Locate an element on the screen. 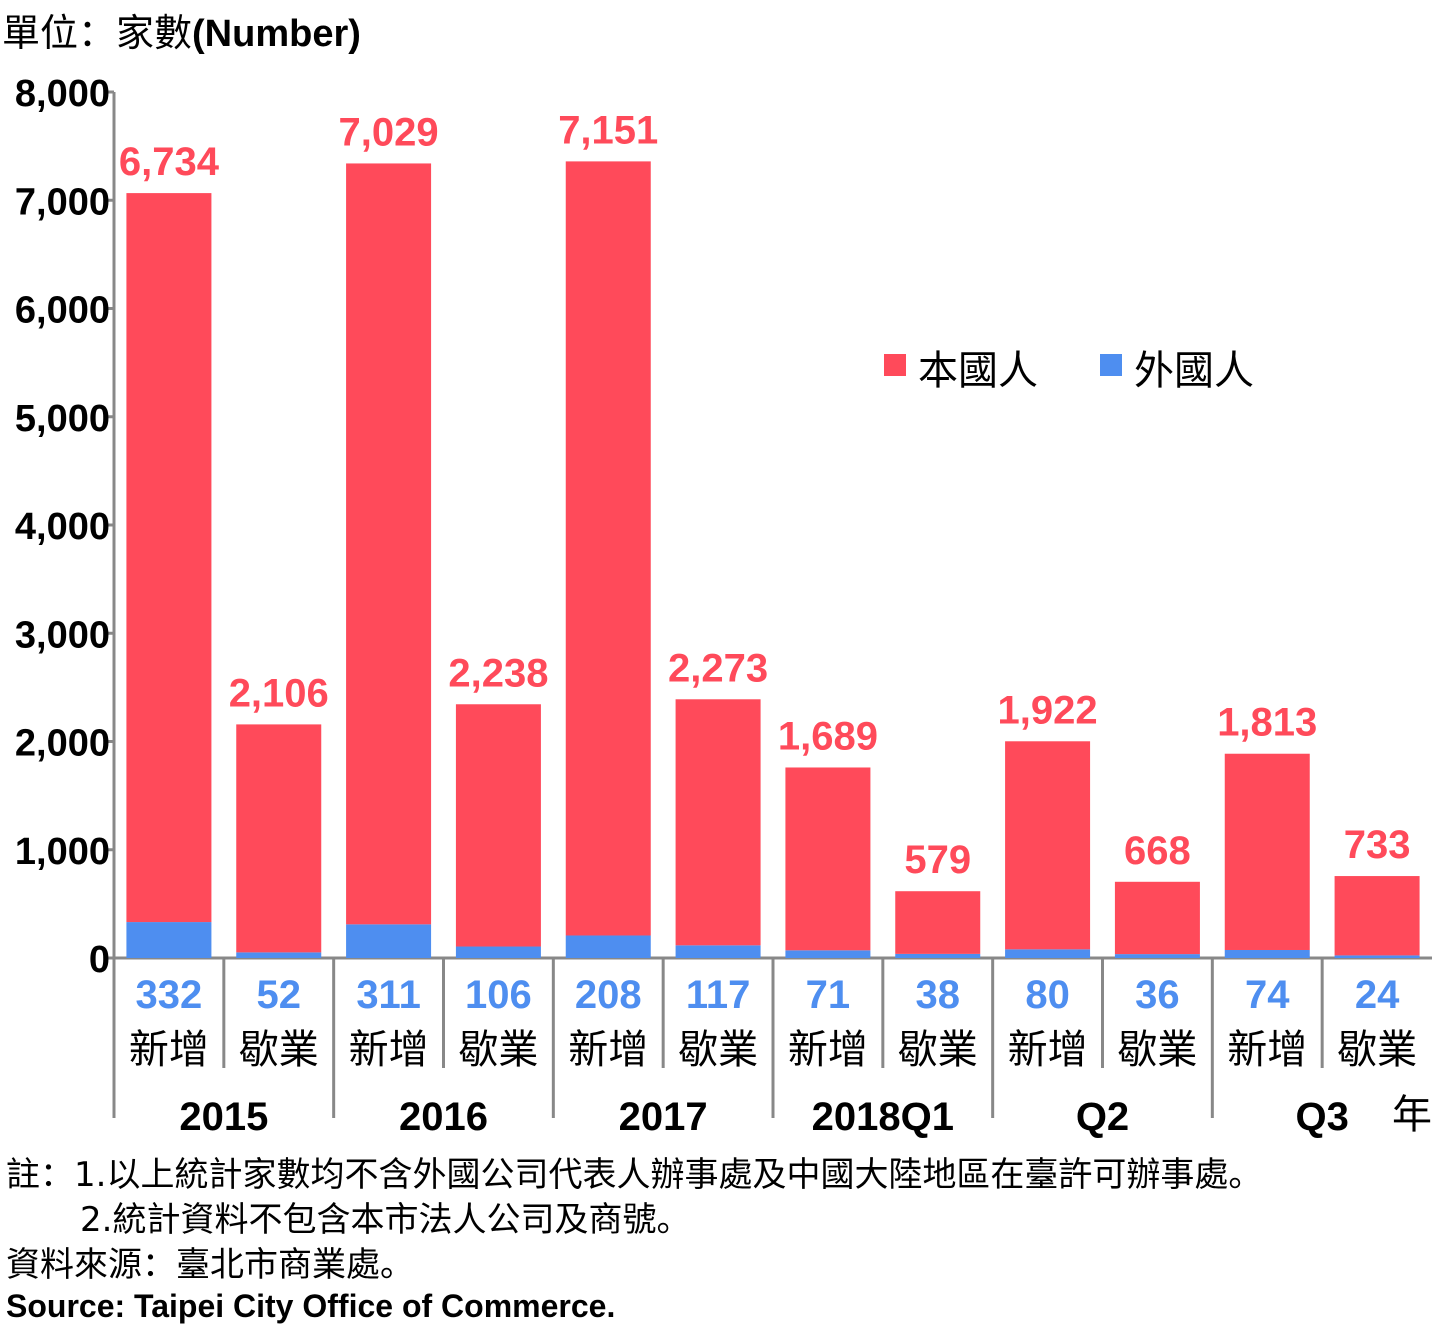 The height and width of the screenshot is (1335, 1435). data-label-foreign: 106 is located at coordinates (498, 995).